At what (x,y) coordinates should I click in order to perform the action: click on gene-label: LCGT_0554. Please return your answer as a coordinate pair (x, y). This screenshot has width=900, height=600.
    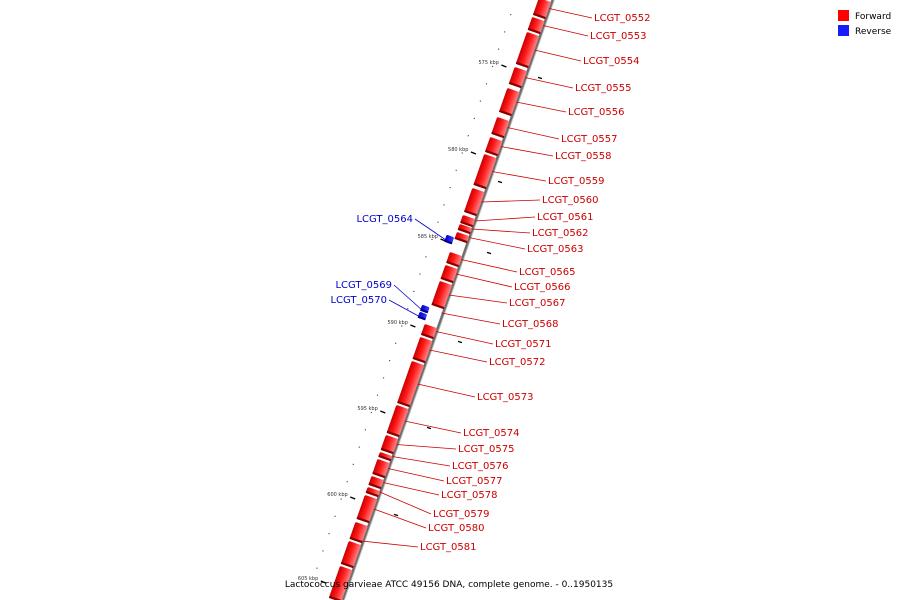
    Looking at the image, I should click on (611, 61).